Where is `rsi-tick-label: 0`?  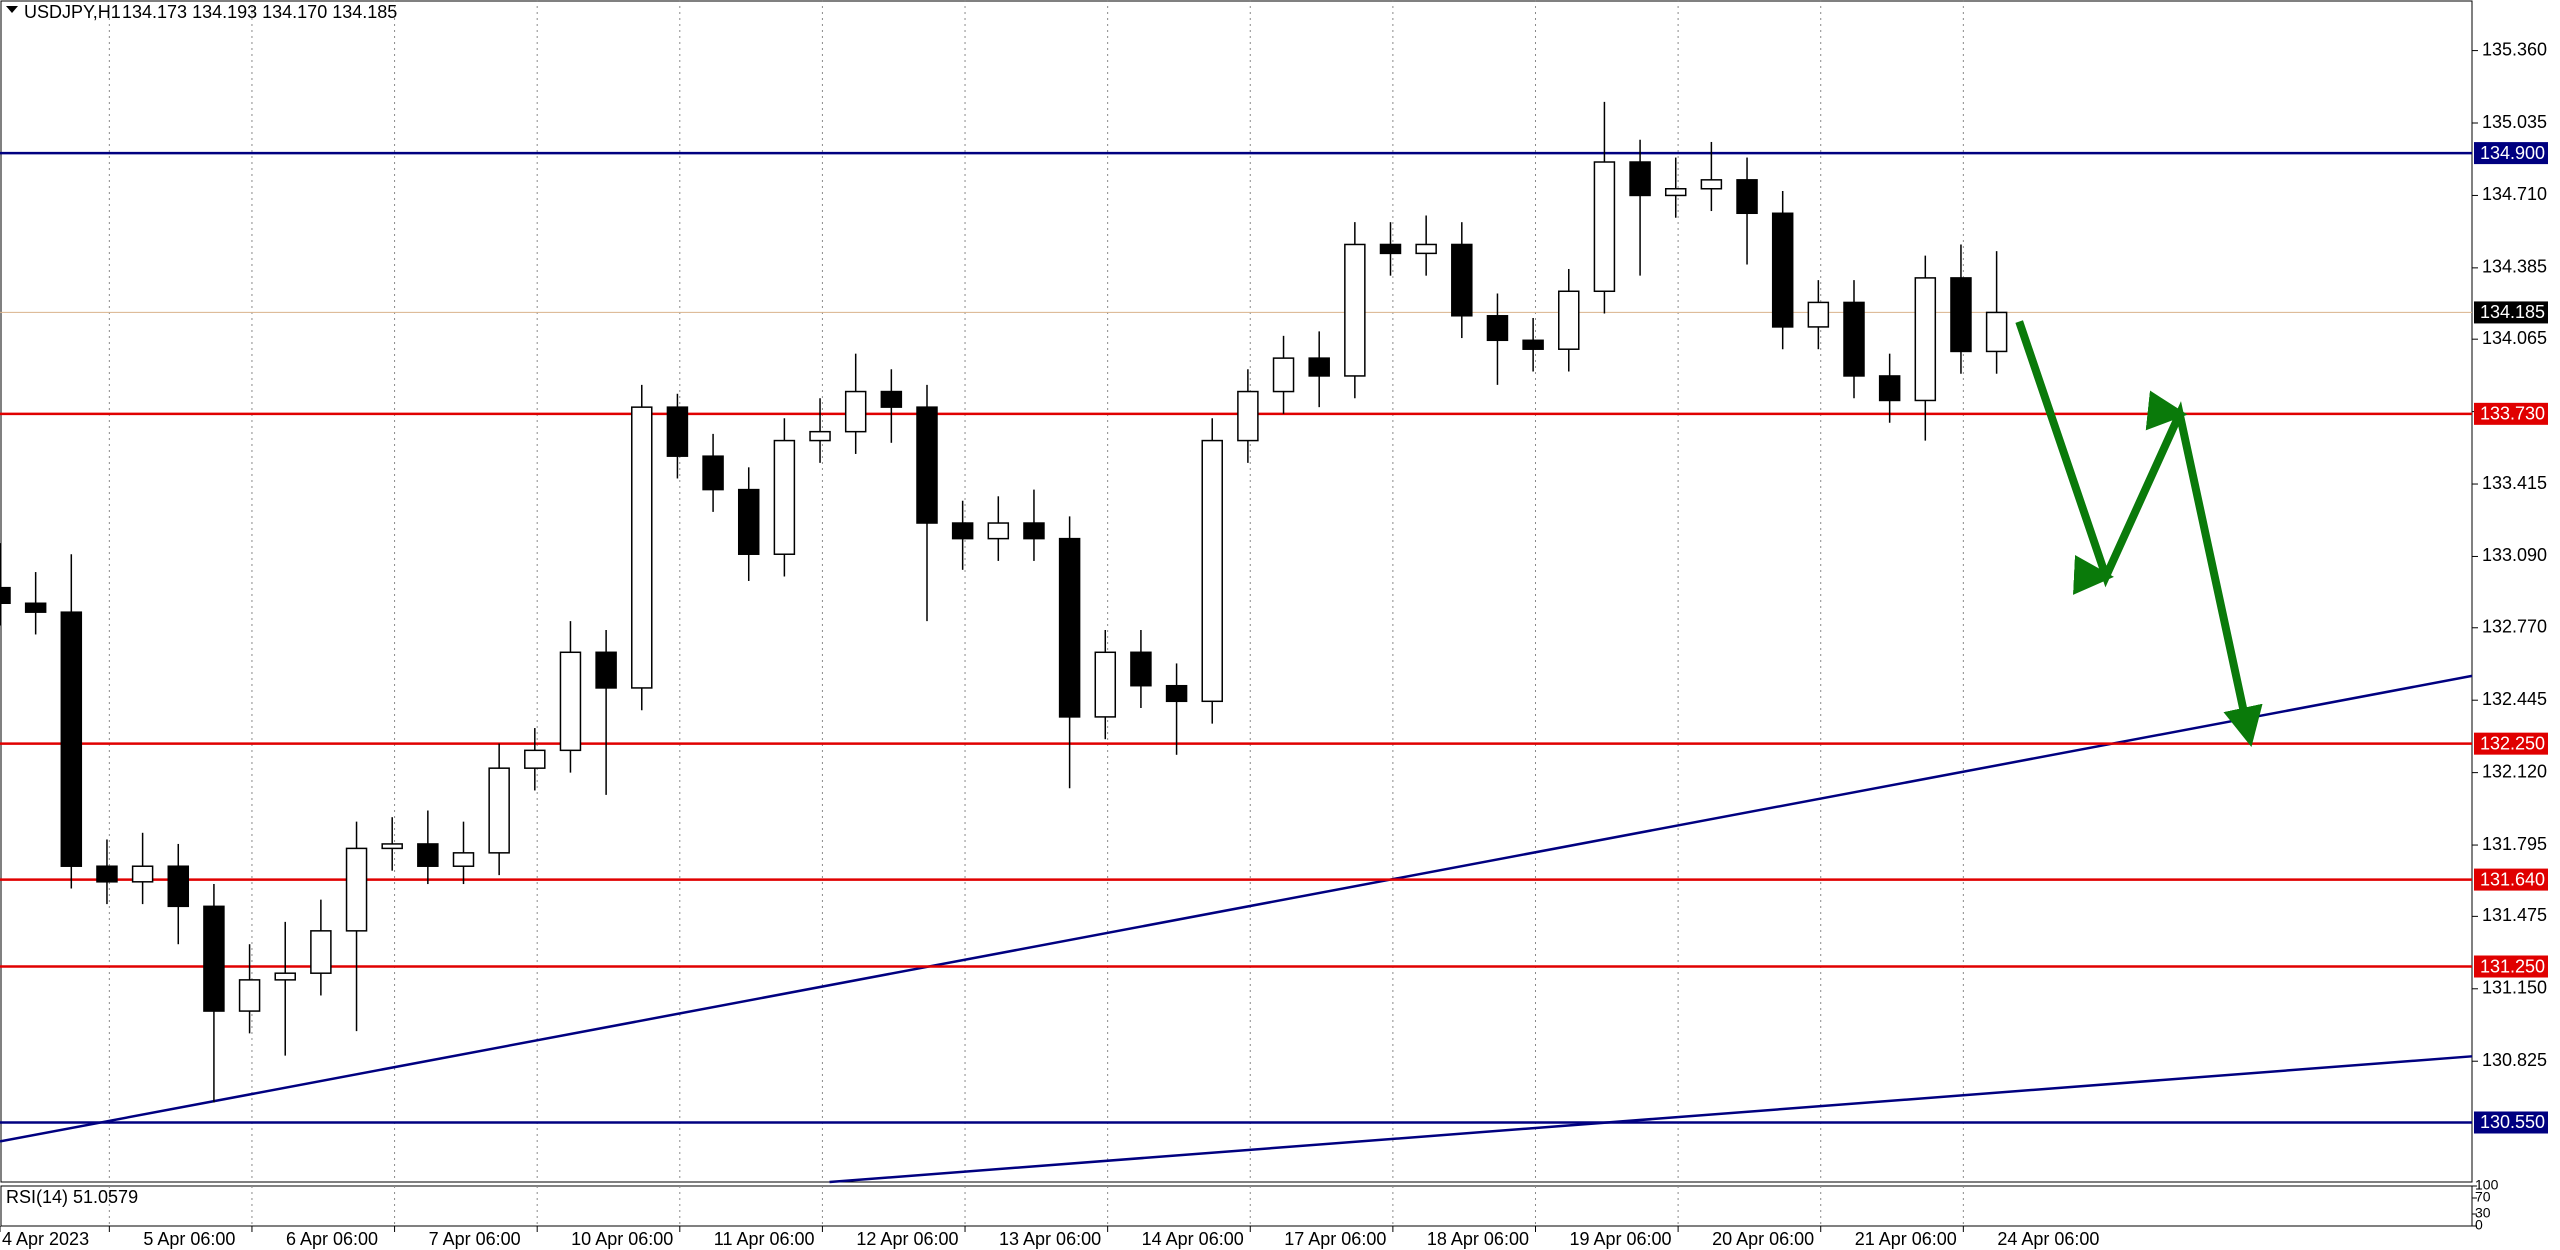 rsi-tick-label: 0 is located at coordinates (2479, 1225).